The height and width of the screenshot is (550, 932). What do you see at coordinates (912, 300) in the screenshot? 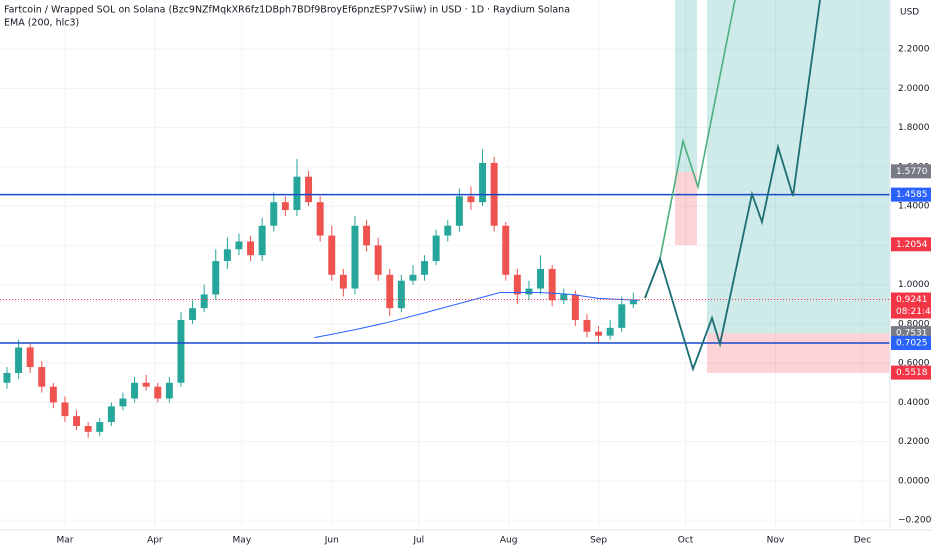
I see `last-price-label: 0.9241` at bounding box center [912, 300].